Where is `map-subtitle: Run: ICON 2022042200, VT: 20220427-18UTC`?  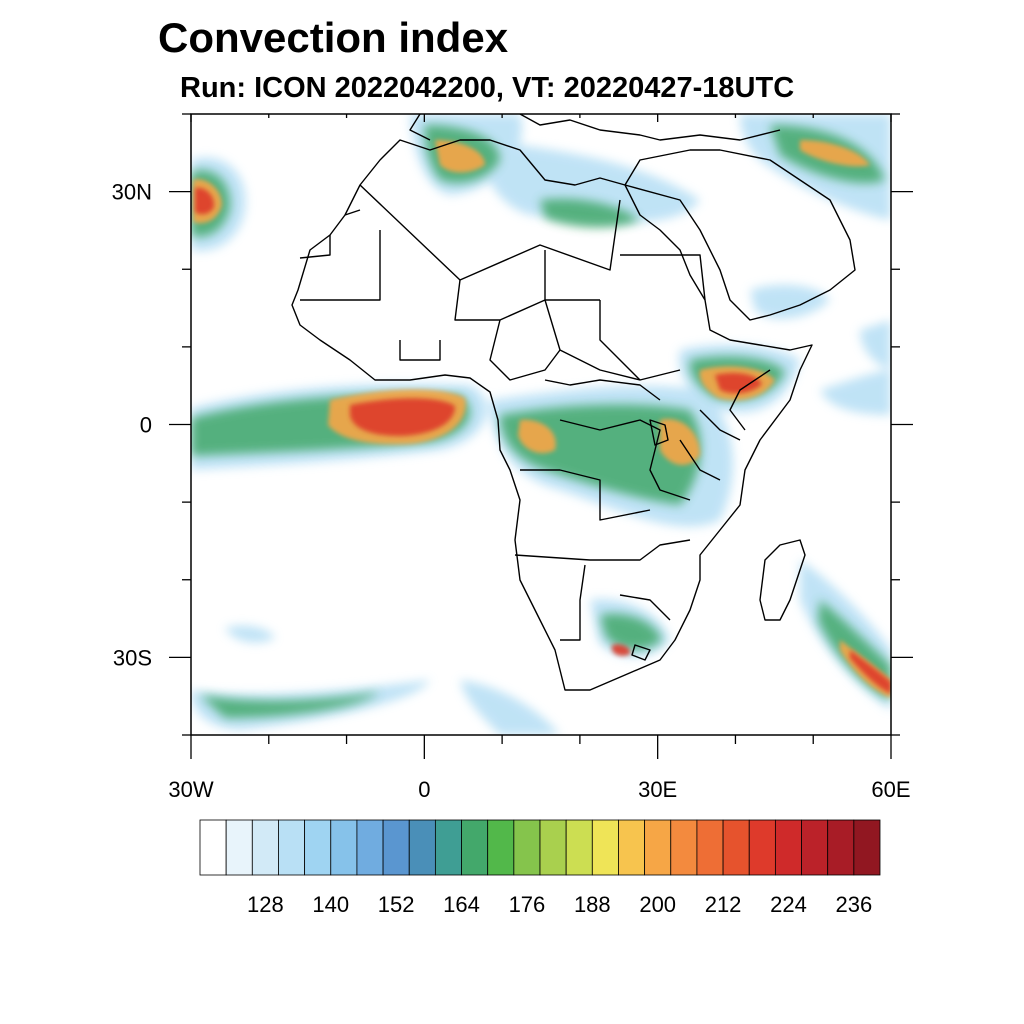 map-subtitle: Run: ICON 2022042200, VT: 20220427-18UTC is located at coordinates (487, 88).